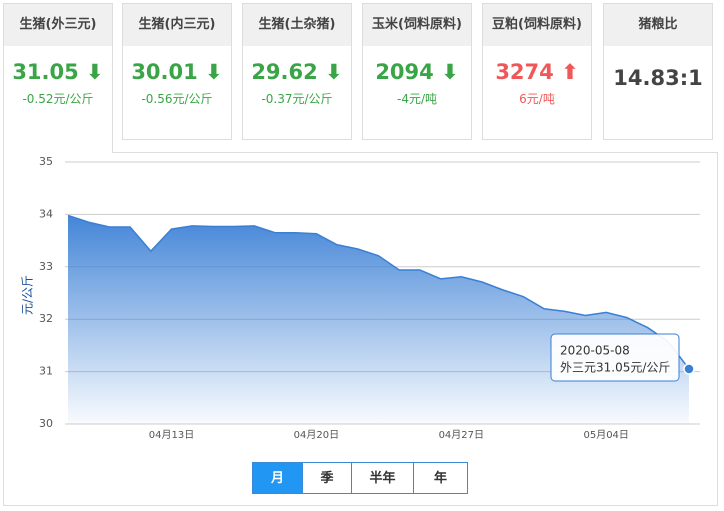 The image size is (724, 511). Describe the element at coordinates (297, 25) in the screenshot. I see `card-title: 生猪(土杂猪)` at that location.